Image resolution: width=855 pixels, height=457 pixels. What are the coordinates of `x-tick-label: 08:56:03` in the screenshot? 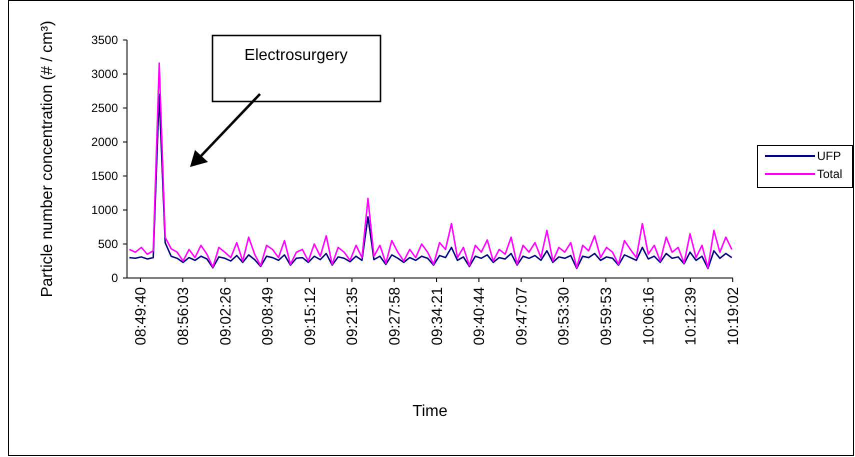 It's located at (183, 316).